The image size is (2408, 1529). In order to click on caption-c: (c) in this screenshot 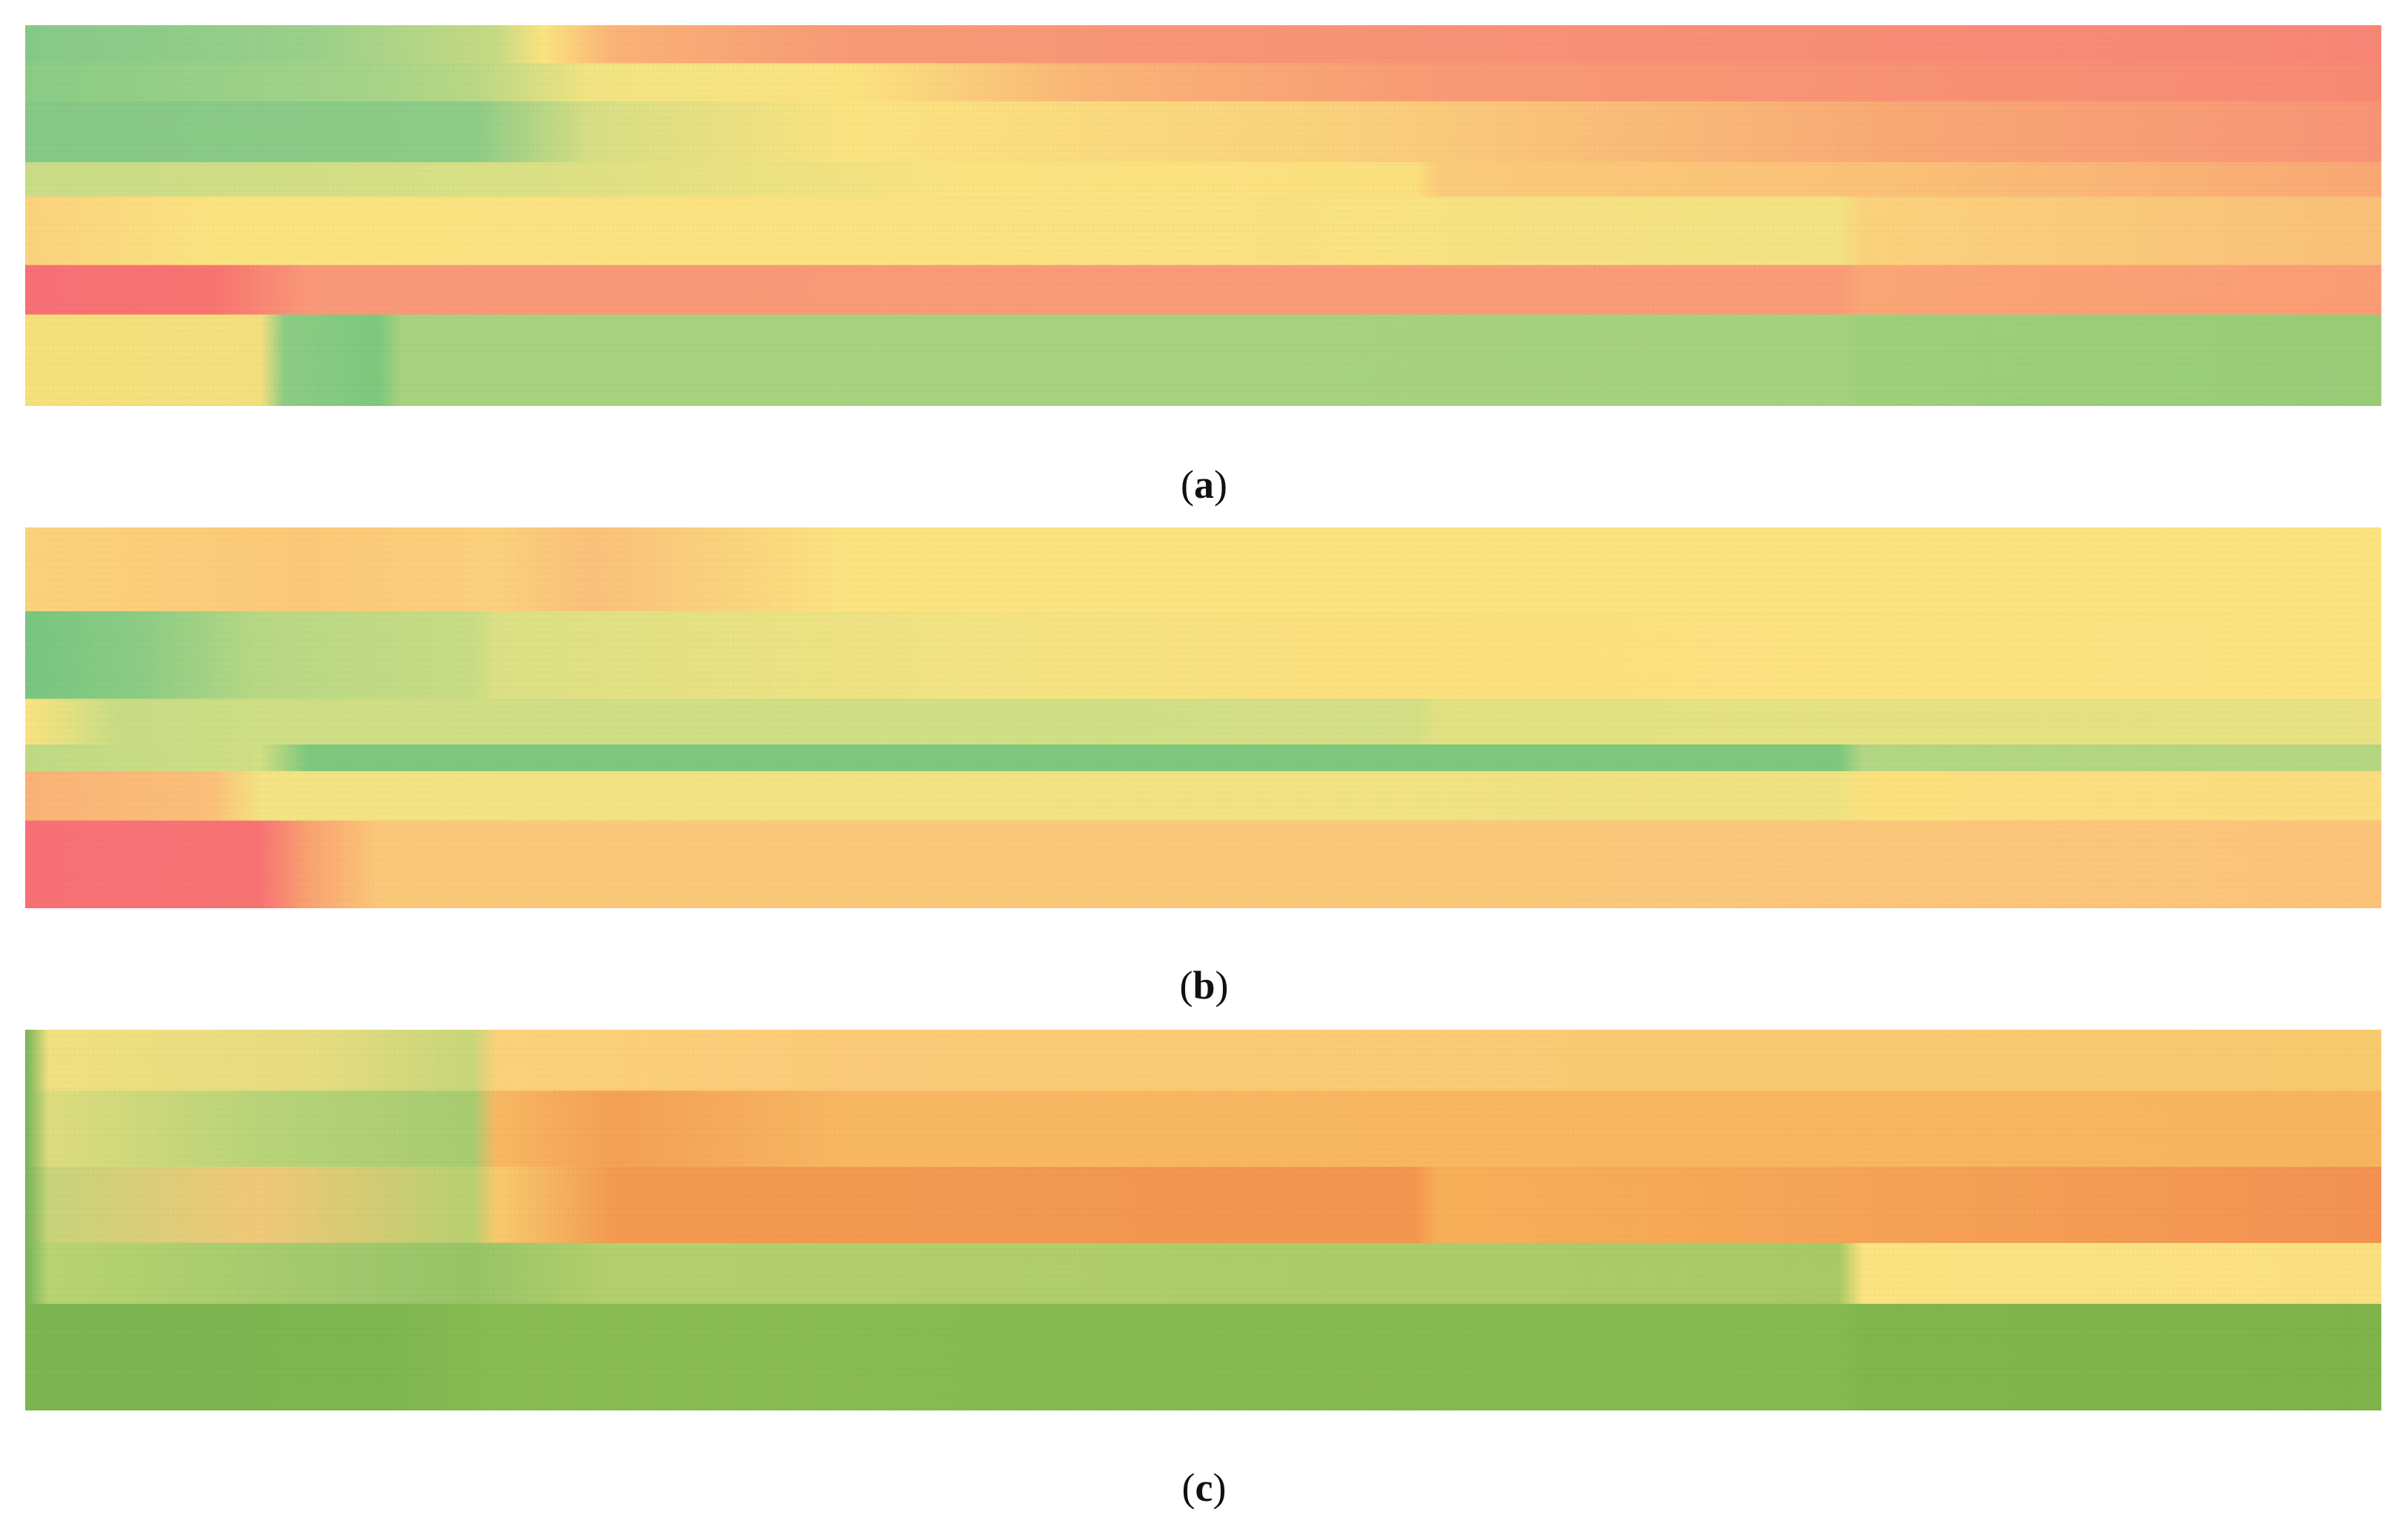, I will do `click(1204, 1487)`.